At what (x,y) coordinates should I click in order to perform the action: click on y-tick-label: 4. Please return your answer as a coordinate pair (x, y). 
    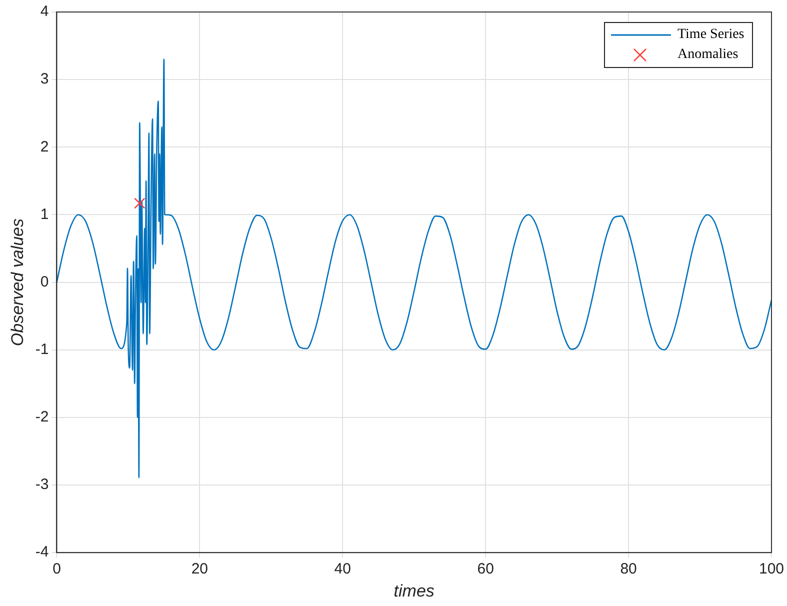
    Looking at the image, I should click on (44, 11).